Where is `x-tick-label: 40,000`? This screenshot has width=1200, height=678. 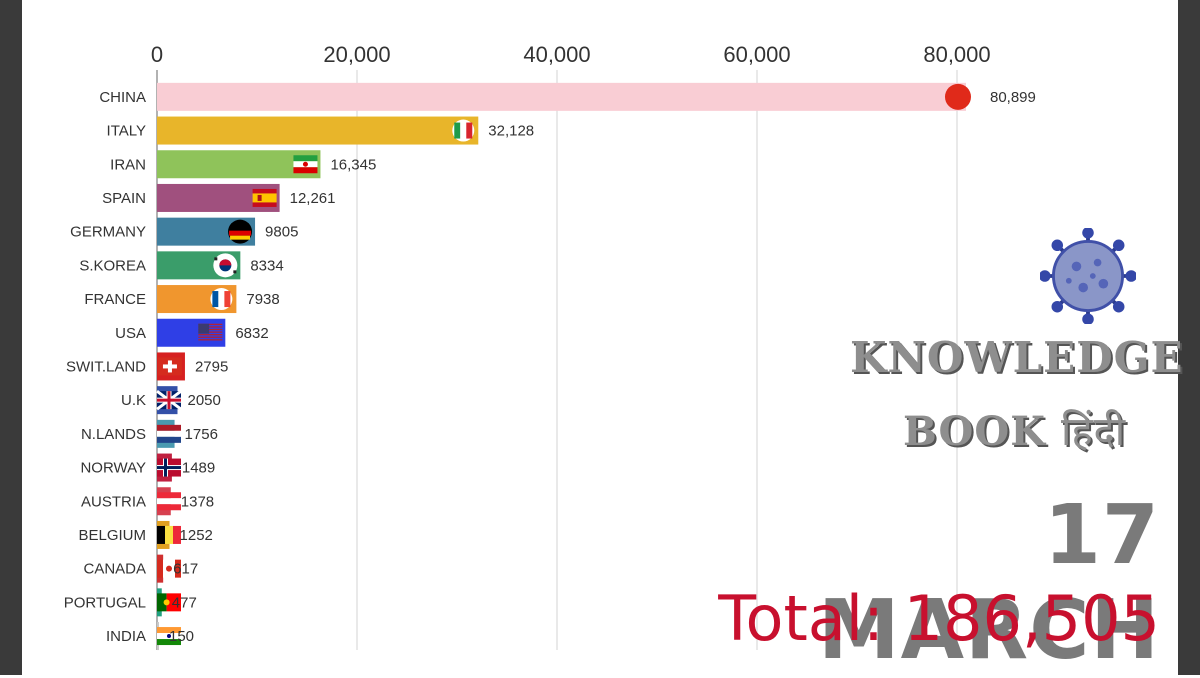 x-tick-label: 40,000 is located at coordinates (556, 54).